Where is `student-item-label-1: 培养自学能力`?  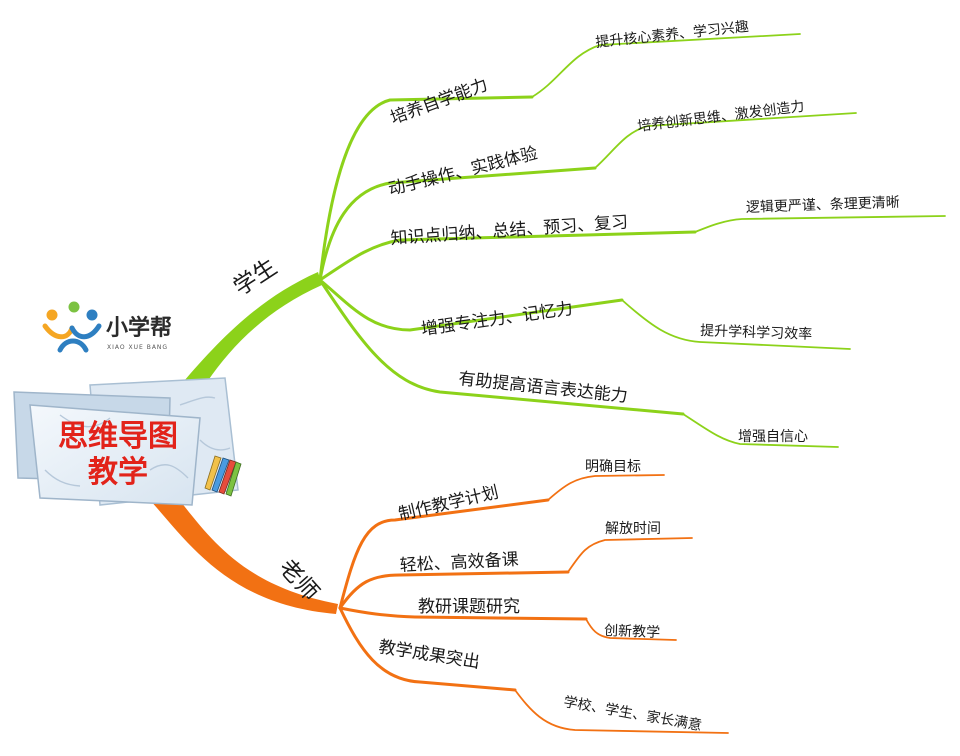
student-item-label-1: 培养自学能力 is located at coordinates (439, 102).